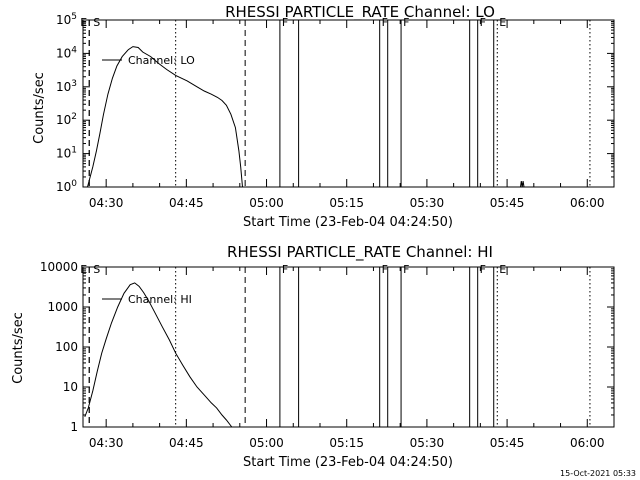 The image size is (640, 480). What do you see at coordinates (161, 60) in the screenshot?
I see `legend-label: Channel: LO` at bounding box center [161, 60].